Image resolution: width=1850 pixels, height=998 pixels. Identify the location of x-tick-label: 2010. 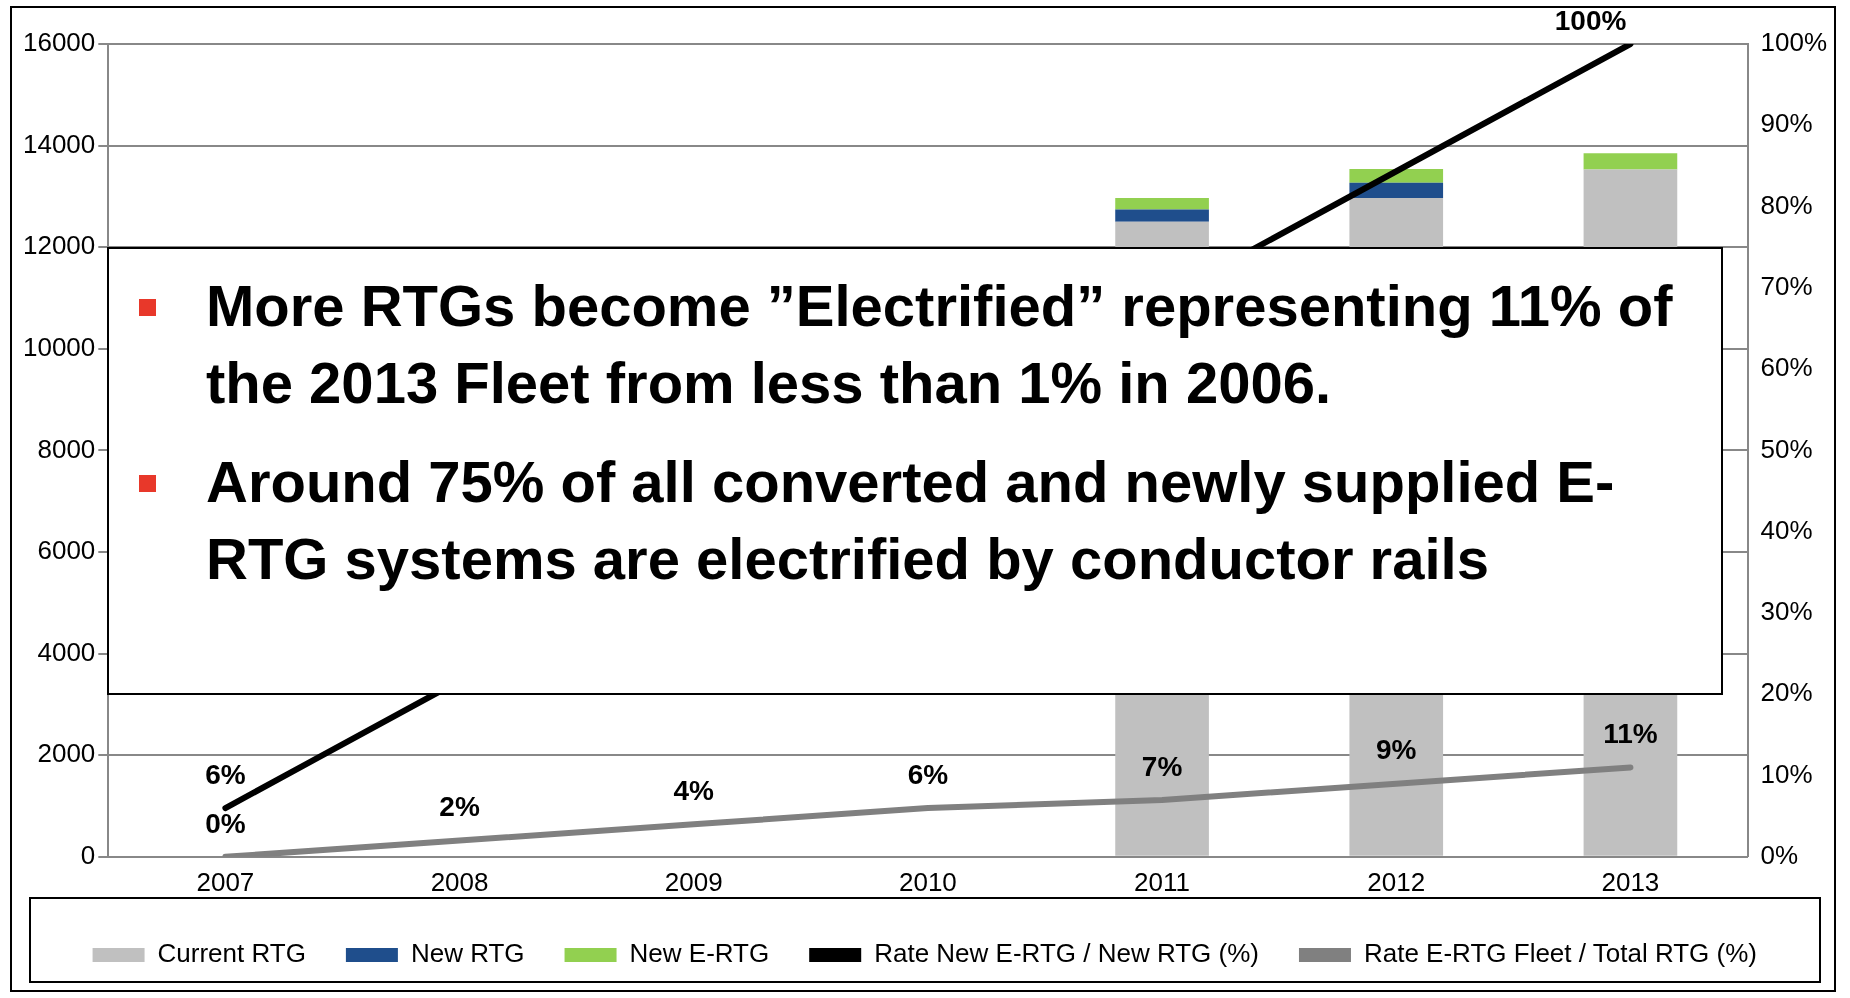
(927, 881).